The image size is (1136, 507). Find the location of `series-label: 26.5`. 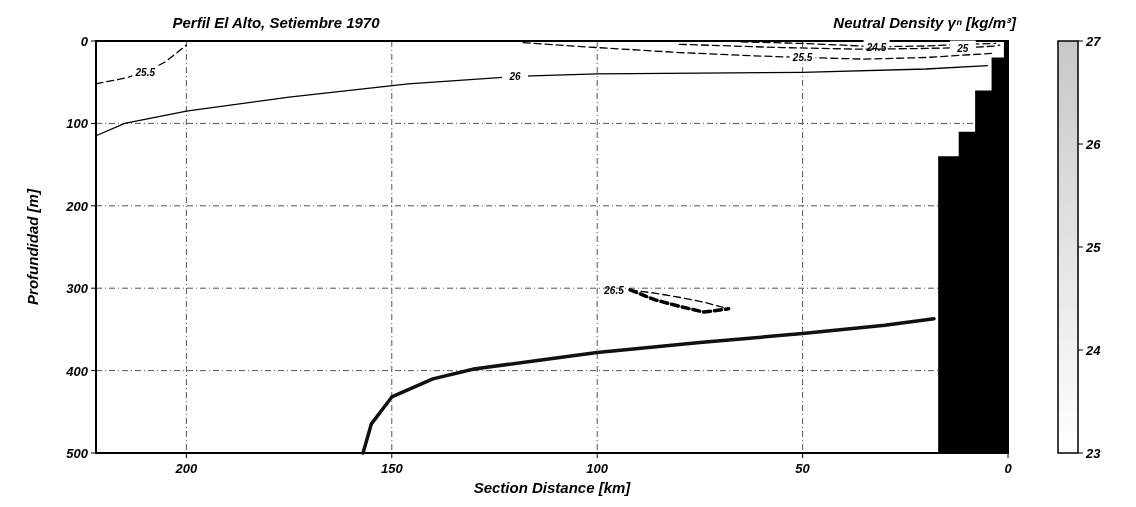

series-label: 26.5 is located at coordinates (614, 290).